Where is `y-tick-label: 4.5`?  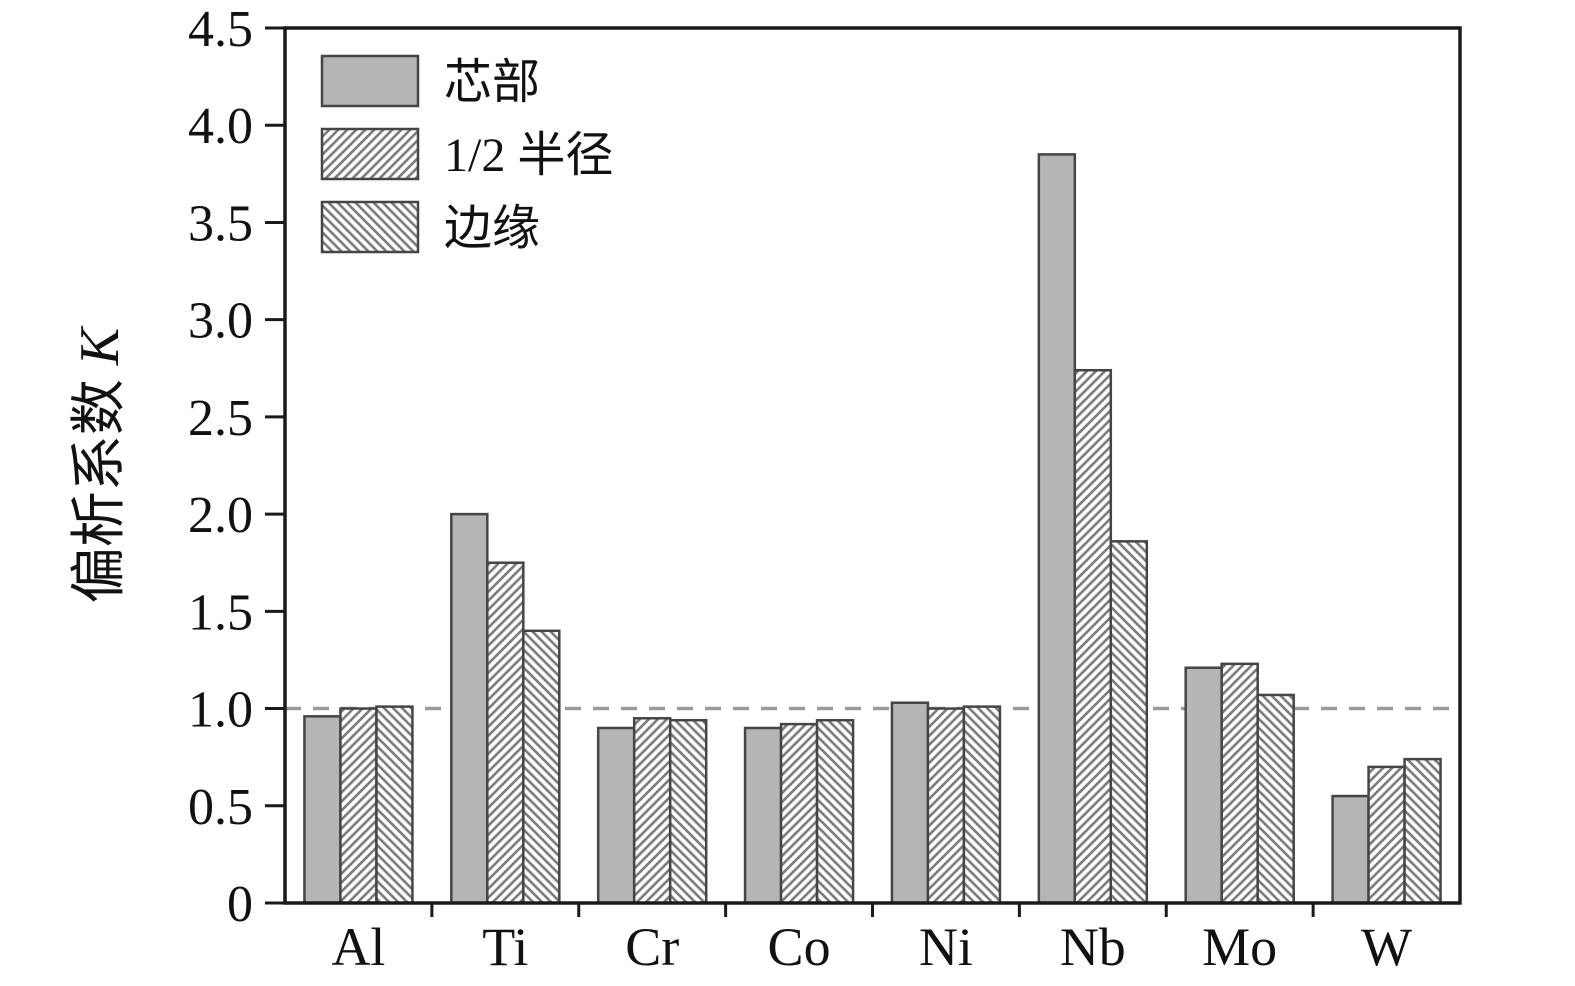 y-tick-label: 4.5 is located at coordinates (220, 29).